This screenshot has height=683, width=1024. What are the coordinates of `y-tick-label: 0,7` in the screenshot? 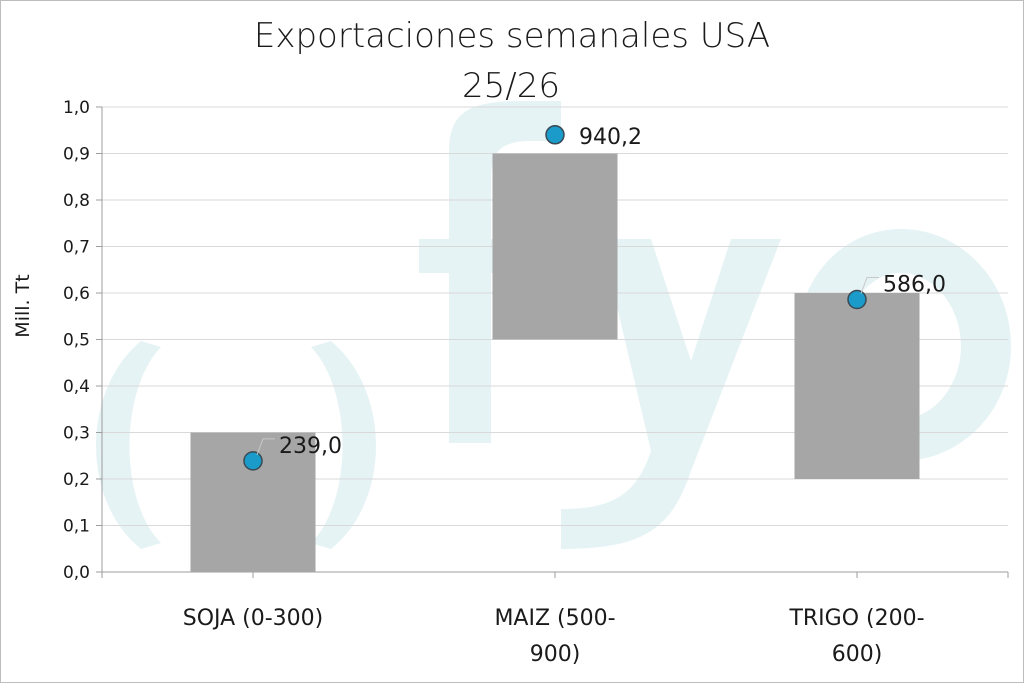 It's located at (76, 248).